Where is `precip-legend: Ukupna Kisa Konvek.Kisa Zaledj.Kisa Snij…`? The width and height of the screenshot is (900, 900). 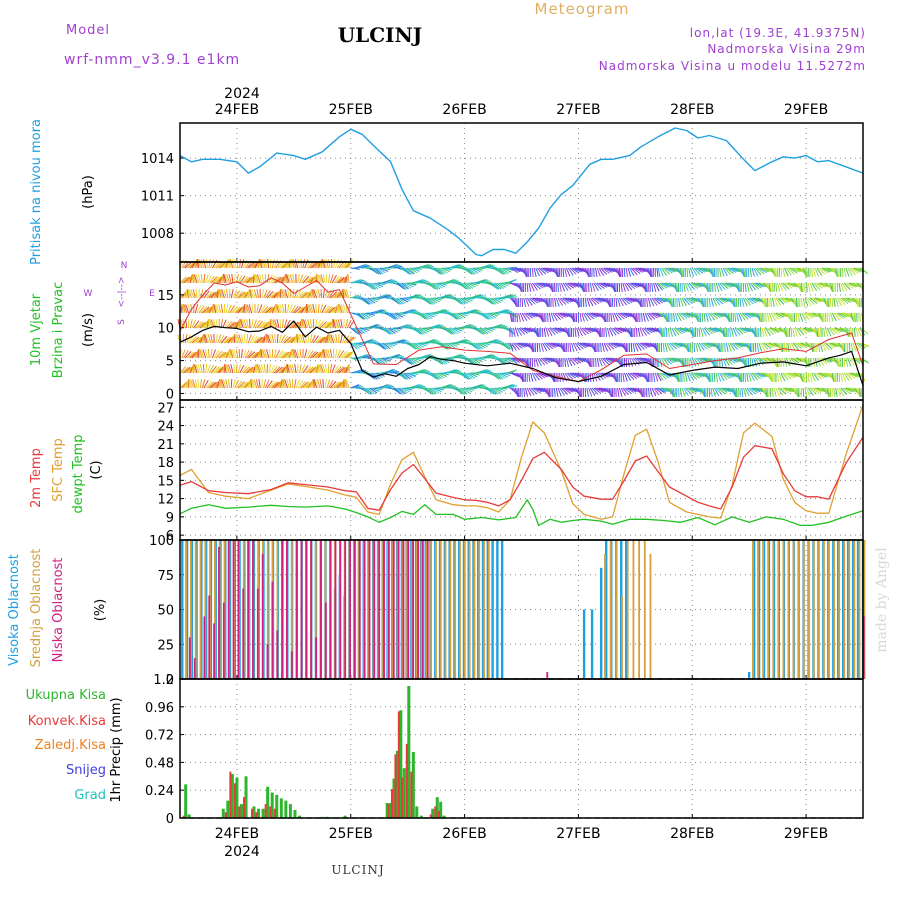
precip-legend: Ukupna Kisa Konvek.Kisa Zaledj.Kisa Snij… is located at coordinates (66, 745).